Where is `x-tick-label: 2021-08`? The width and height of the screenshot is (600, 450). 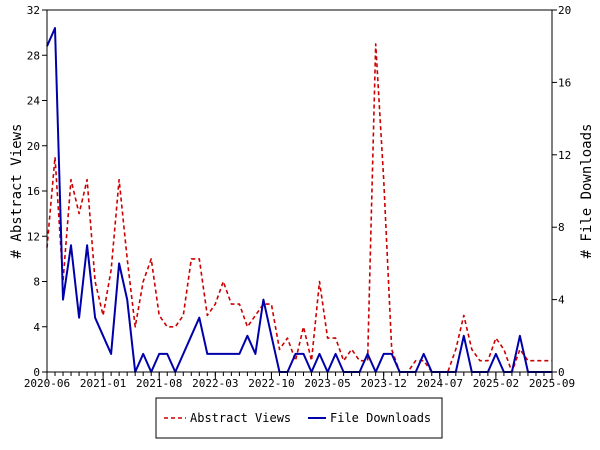 x-tick-label: 2021-08 is located at coordinates (159, 383).